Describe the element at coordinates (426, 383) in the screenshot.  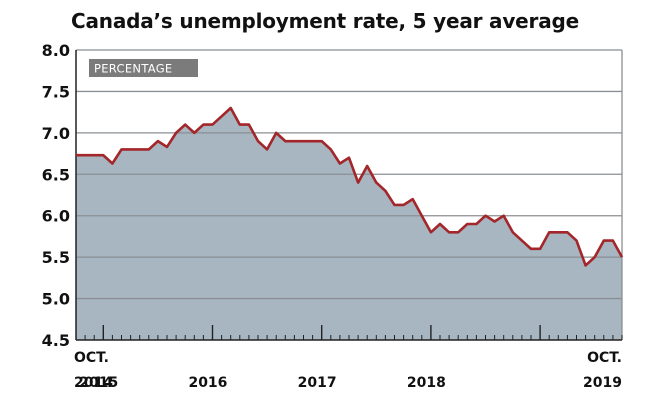
I see `x-tick-label: 2018` at that location.